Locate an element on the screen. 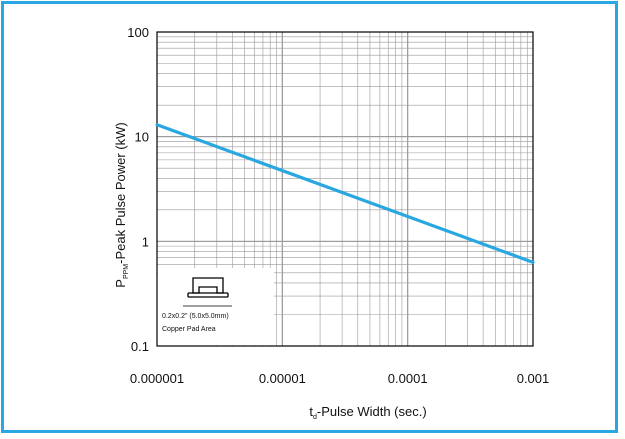 Image resolution: width=625 pixels, height=439 pixels. x-axis-label-rest: -Pulse Width (sec.) is located at coordinates (372, 411).